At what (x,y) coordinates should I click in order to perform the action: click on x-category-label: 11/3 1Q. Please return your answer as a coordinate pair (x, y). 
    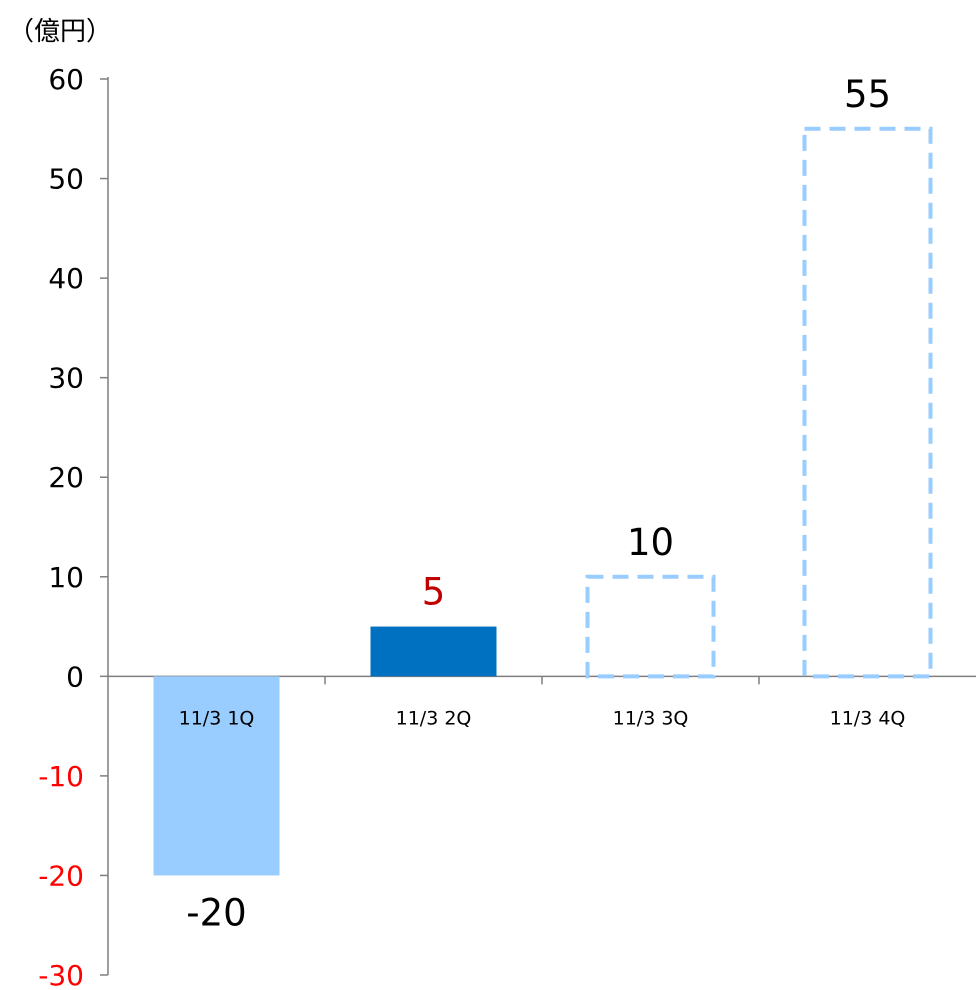
    Looking at the image, I should click on (217, 718).